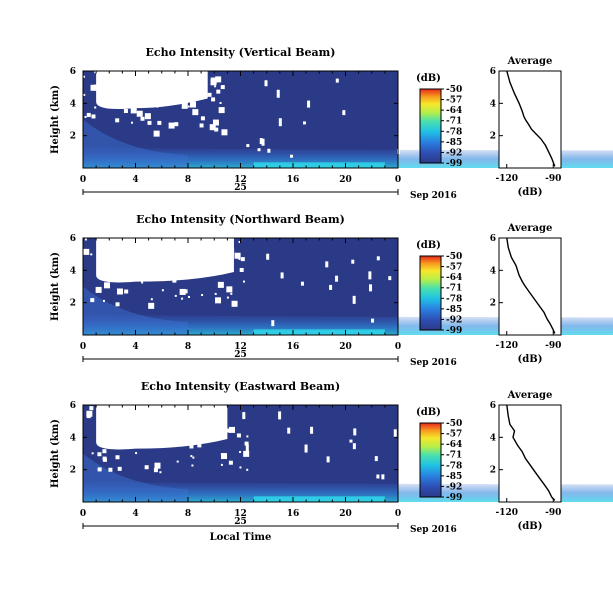 This screenshot has height=598, width=613. Describe the element at coordinates (454, 299) in the screenshot. I see `colorbar-tick-label: -78` at that location.